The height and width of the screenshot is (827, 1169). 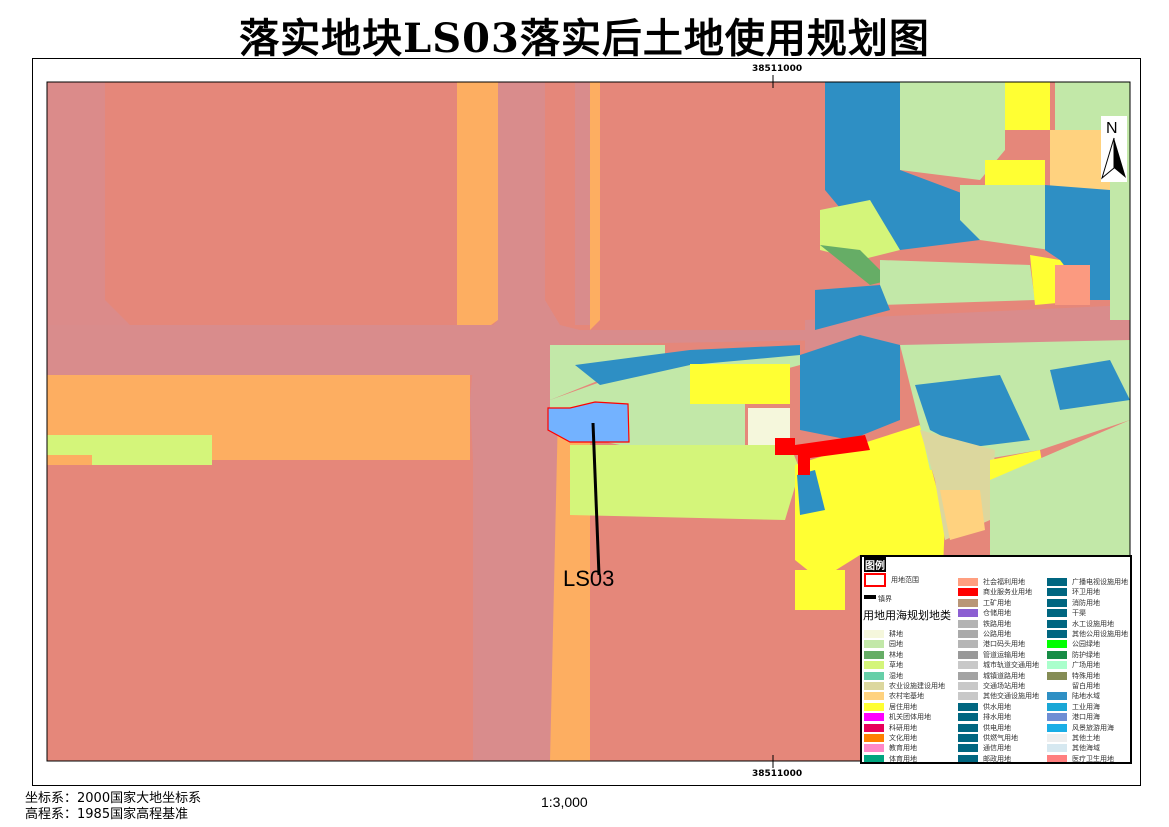 I want to click on legend-item: 其他海域, so click(x=1073, y=748).